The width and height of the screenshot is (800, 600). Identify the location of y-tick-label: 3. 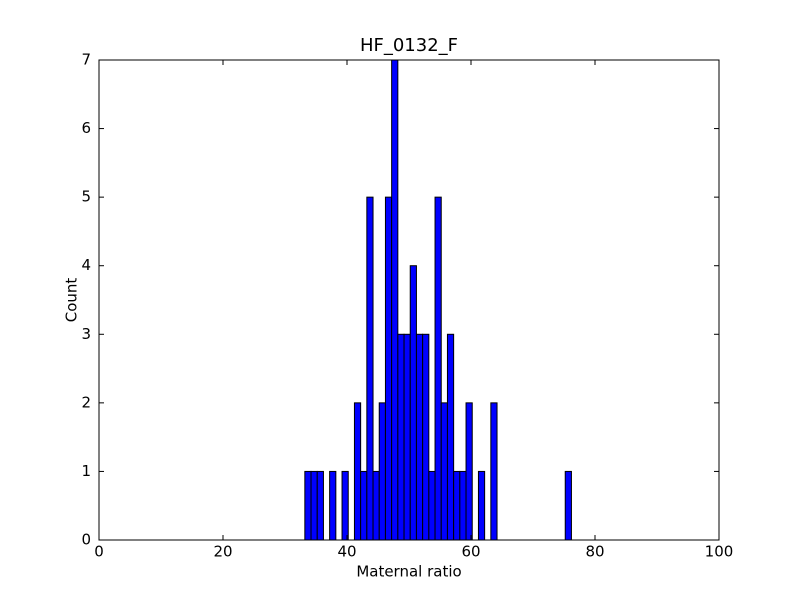
(86, 334).